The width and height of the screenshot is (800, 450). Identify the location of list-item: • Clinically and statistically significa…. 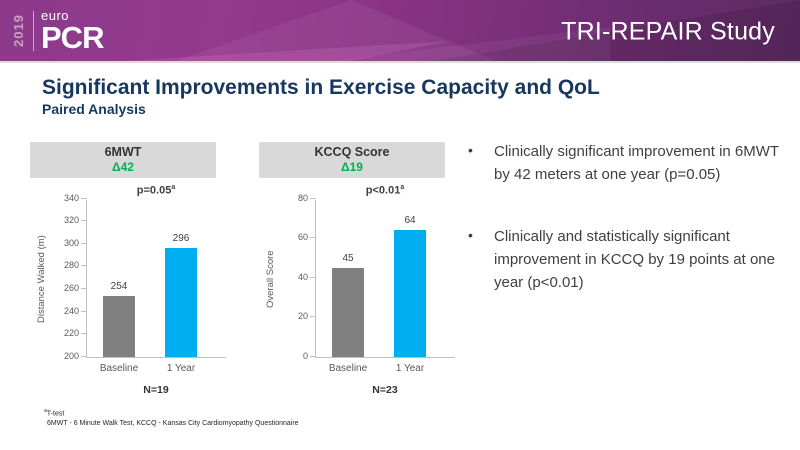
(632, 260).